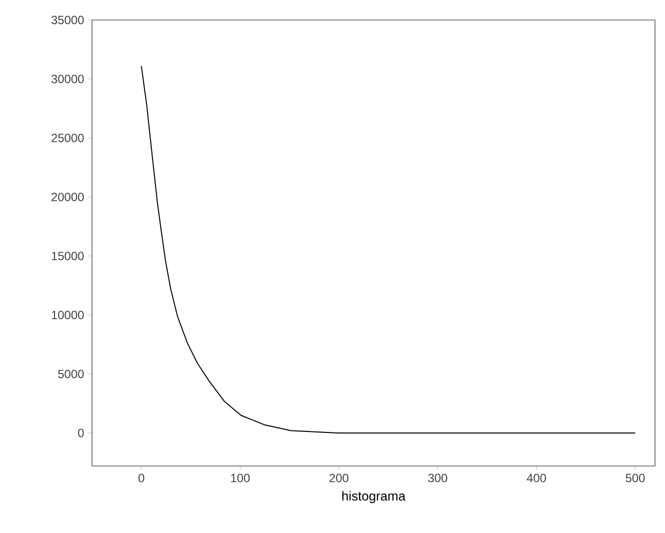 This screenshot has width=665, height=533. I want to click on y-tick-label: 5000, so click(71, 374).